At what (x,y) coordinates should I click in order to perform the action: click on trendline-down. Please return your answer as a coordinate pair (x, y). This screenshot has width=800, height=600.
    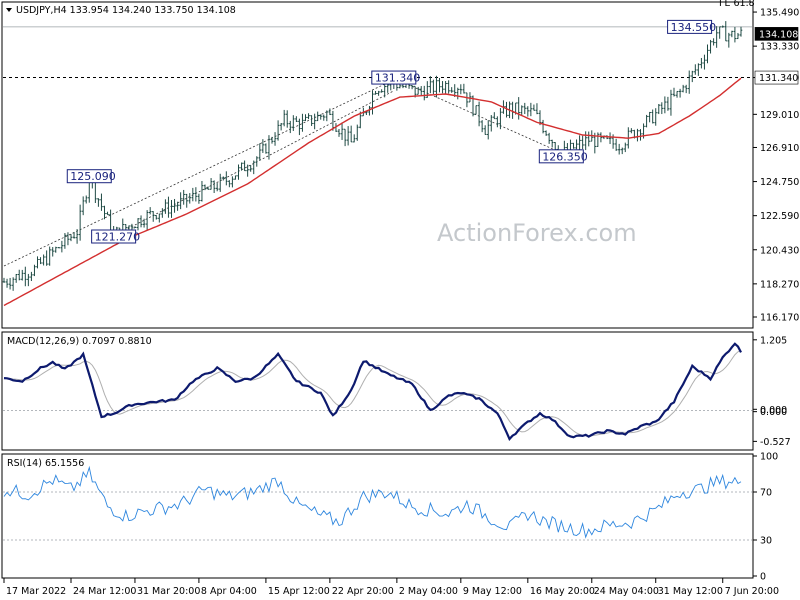
    Looking at the image, I should click on (480, 116).